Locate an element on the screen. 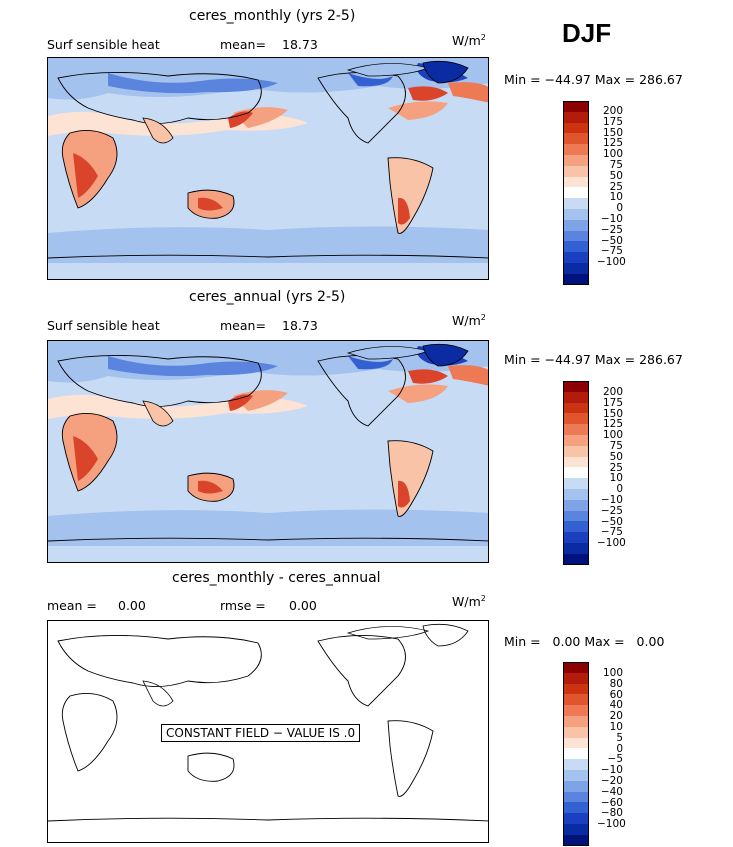  panel2-units: W/m2 is located at coordinates (469, 321).